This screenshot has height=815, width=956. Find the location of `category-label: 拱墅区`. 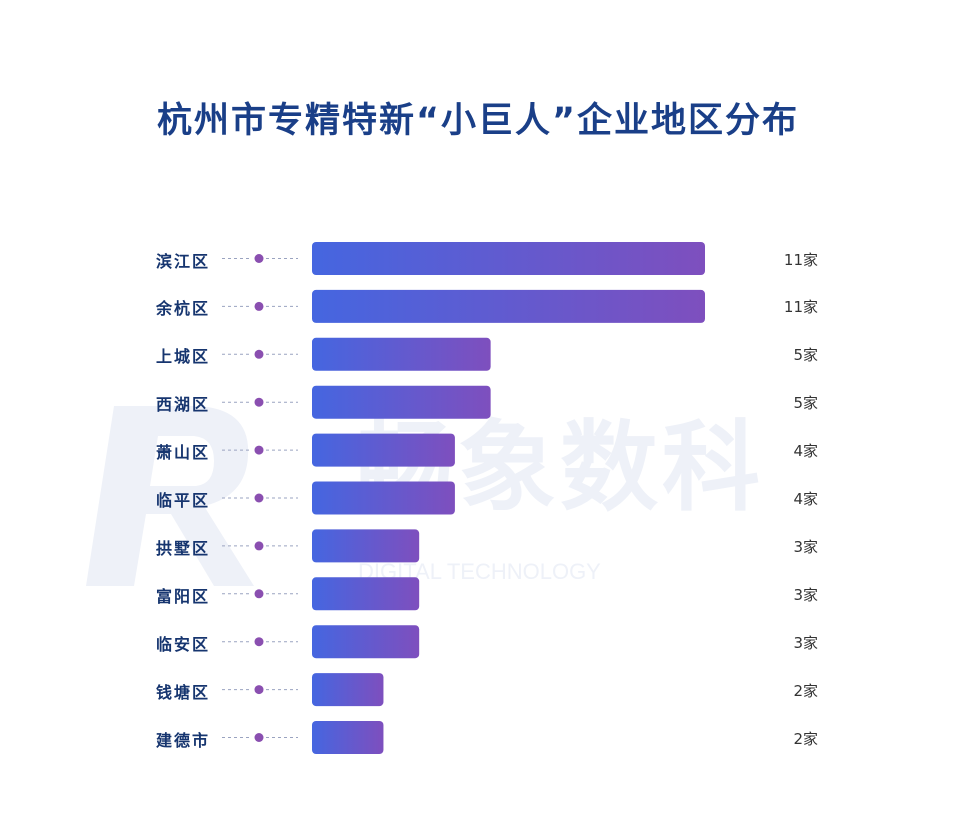

category-label: 拱墅区 is located at coordinates (182, 548).